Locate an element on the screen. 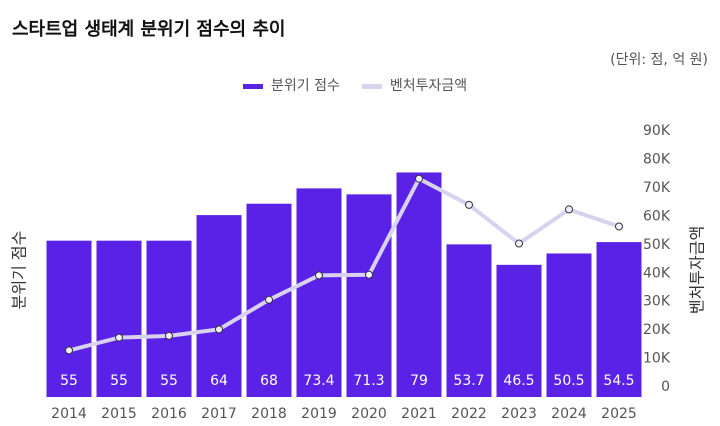 The height and width of the screenshot is (426, 720). legend-label: 벤처투자금액 is located at coordinates (428, 86).